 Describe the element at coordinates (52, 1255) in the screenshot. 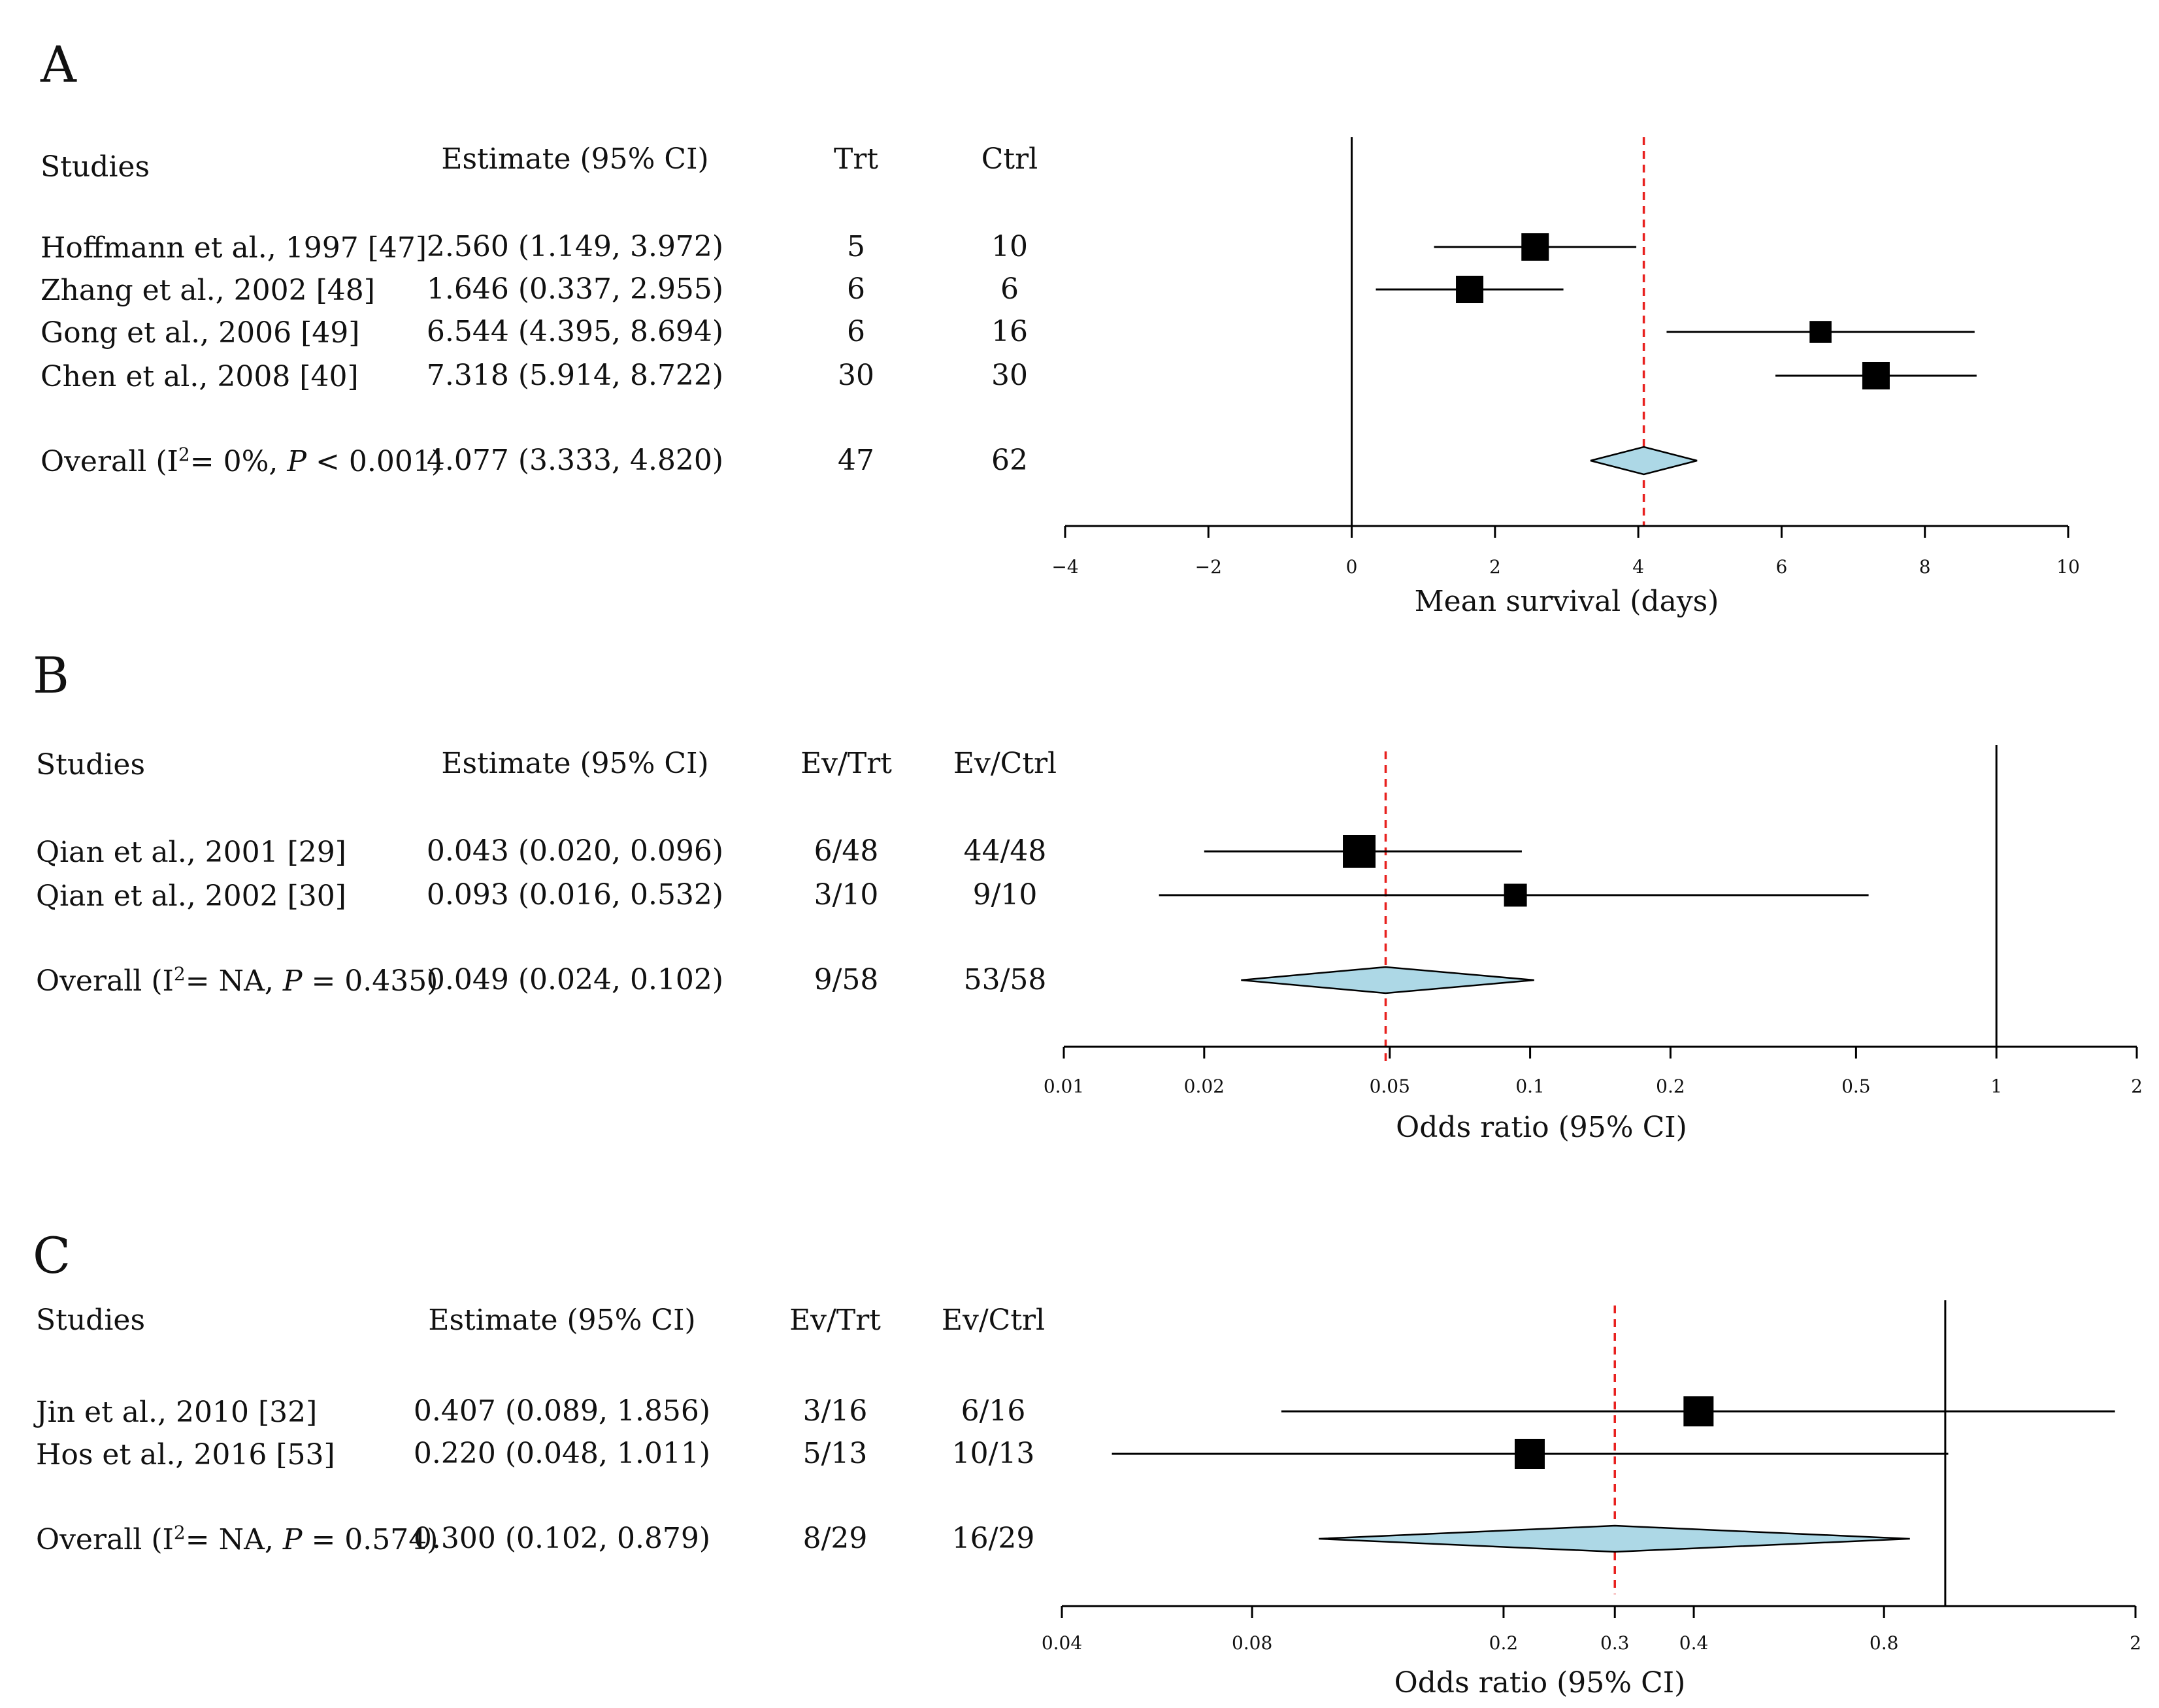

I see `panel-label: C` at that location.